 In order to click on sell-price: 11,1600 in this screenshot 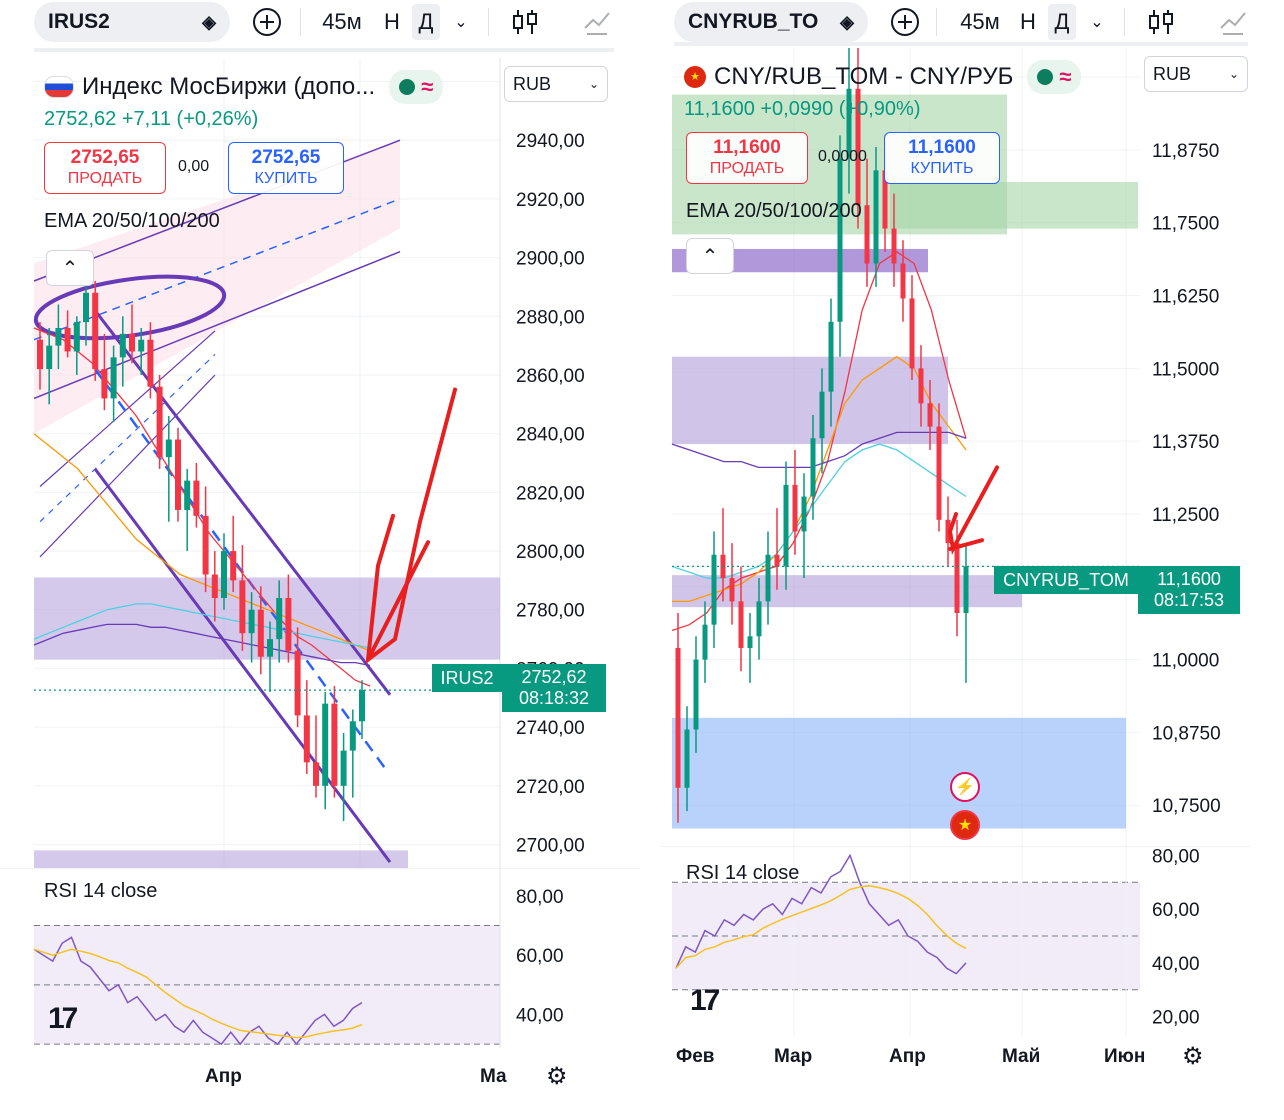, I will do `click(747, 147)`.